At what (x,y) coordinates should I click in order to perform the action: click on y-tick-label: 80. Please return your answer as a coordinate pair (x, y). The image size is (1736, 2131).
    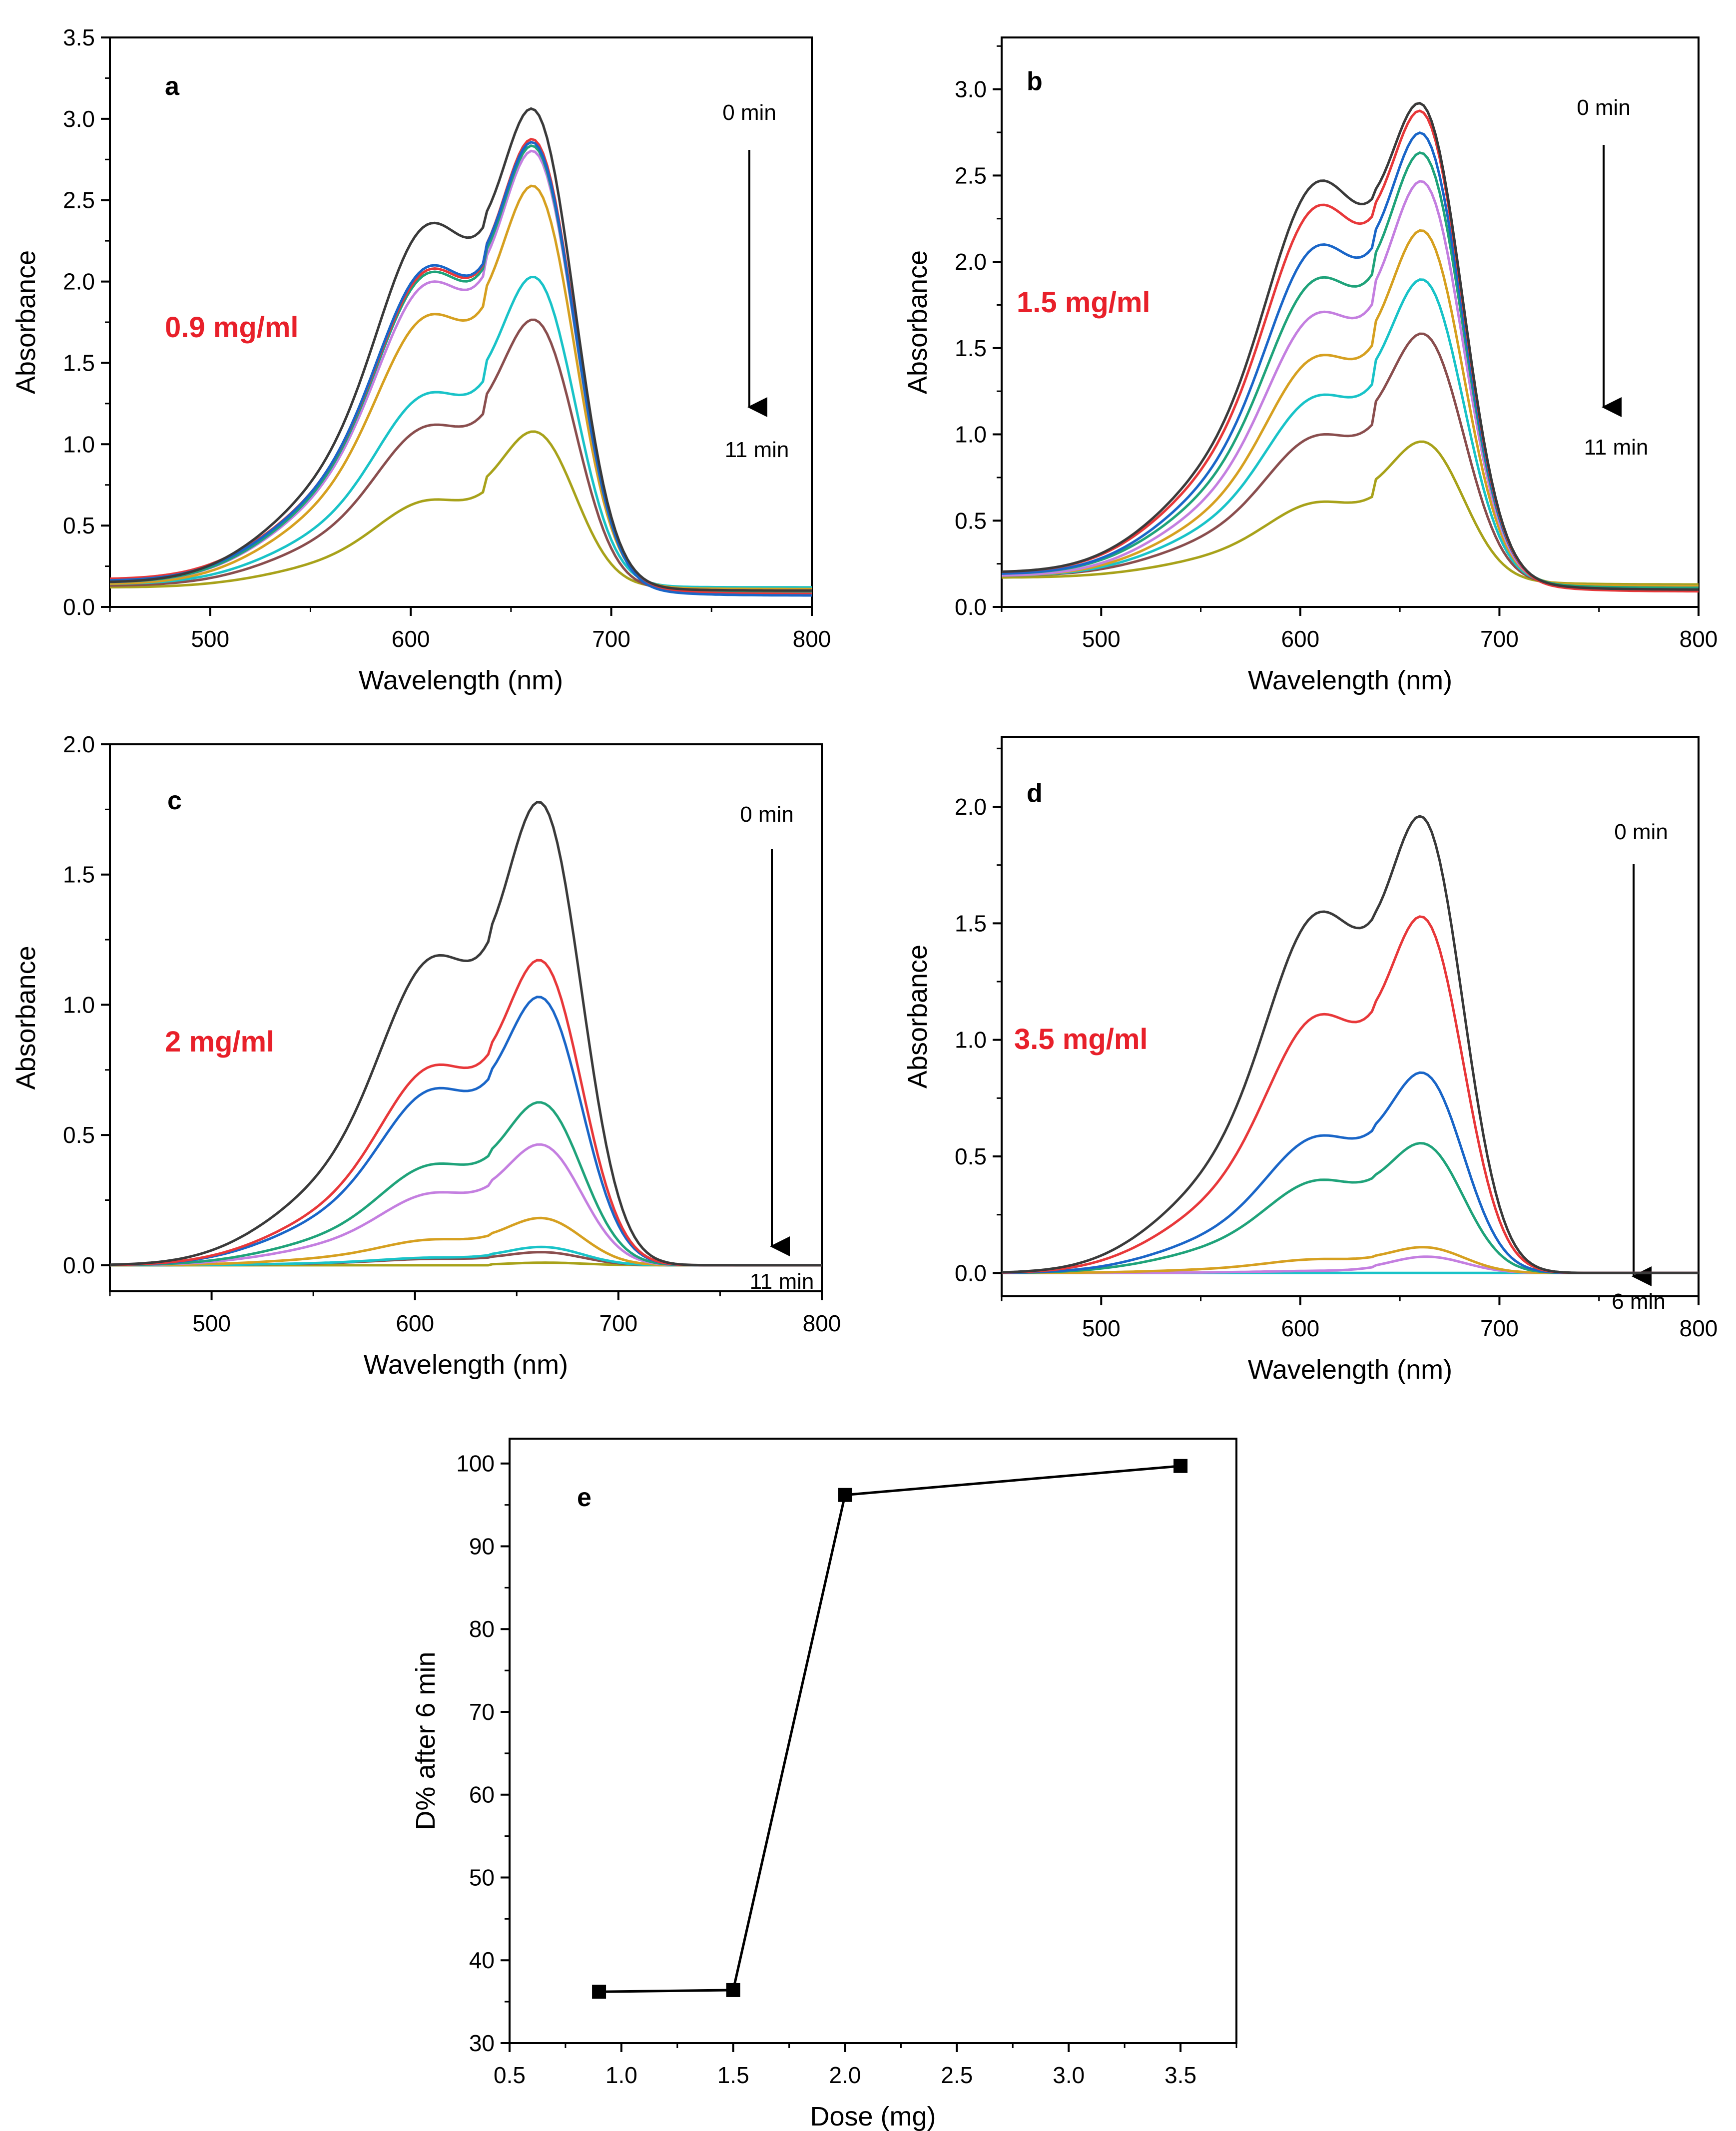
    Looking at the image, I should click on (482, 1629).